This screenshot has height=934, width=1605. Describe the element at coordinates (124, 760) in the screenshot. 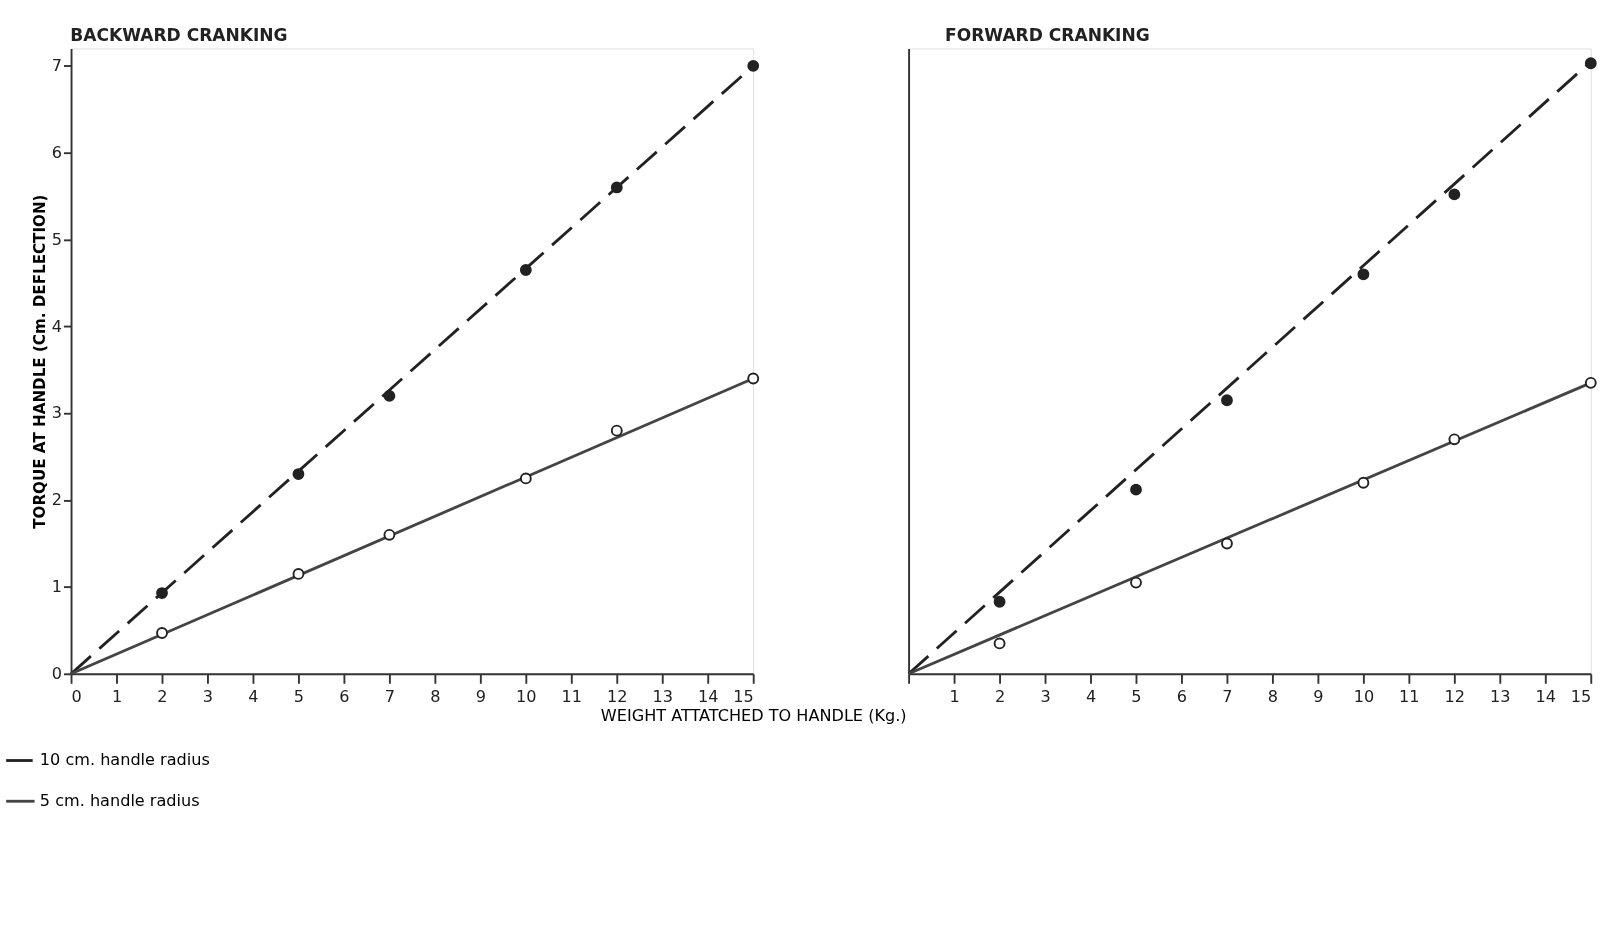

I see `legend-label: 10 cm. handle radius` at that location.